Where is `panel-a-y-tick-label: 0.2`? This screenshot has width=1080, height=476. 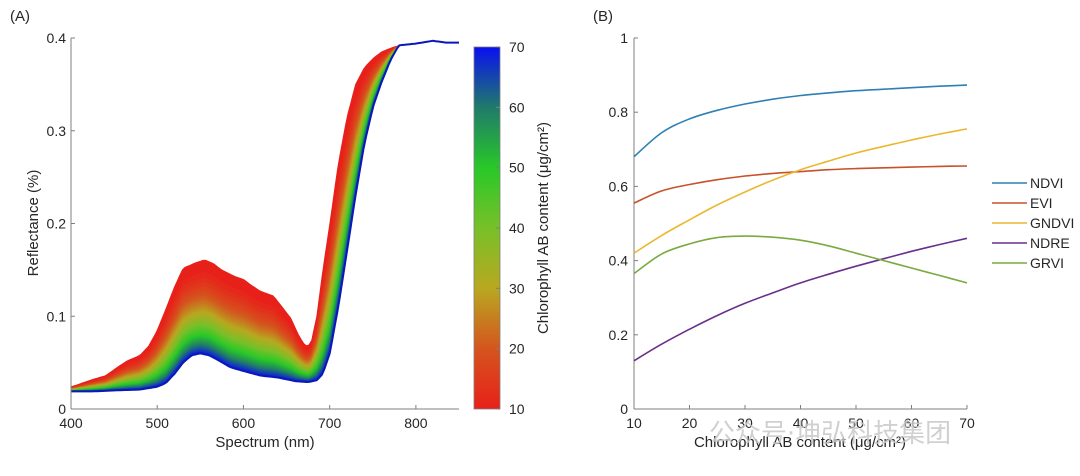 panel-a-y-tick-label: 0.2 is located at coordinates (57, 224).